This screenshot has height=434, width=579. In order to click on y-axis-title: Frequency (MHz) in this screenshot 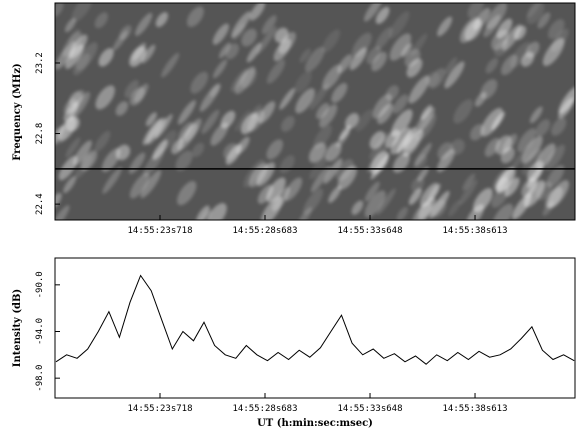, I will do `click(17, 112)`.